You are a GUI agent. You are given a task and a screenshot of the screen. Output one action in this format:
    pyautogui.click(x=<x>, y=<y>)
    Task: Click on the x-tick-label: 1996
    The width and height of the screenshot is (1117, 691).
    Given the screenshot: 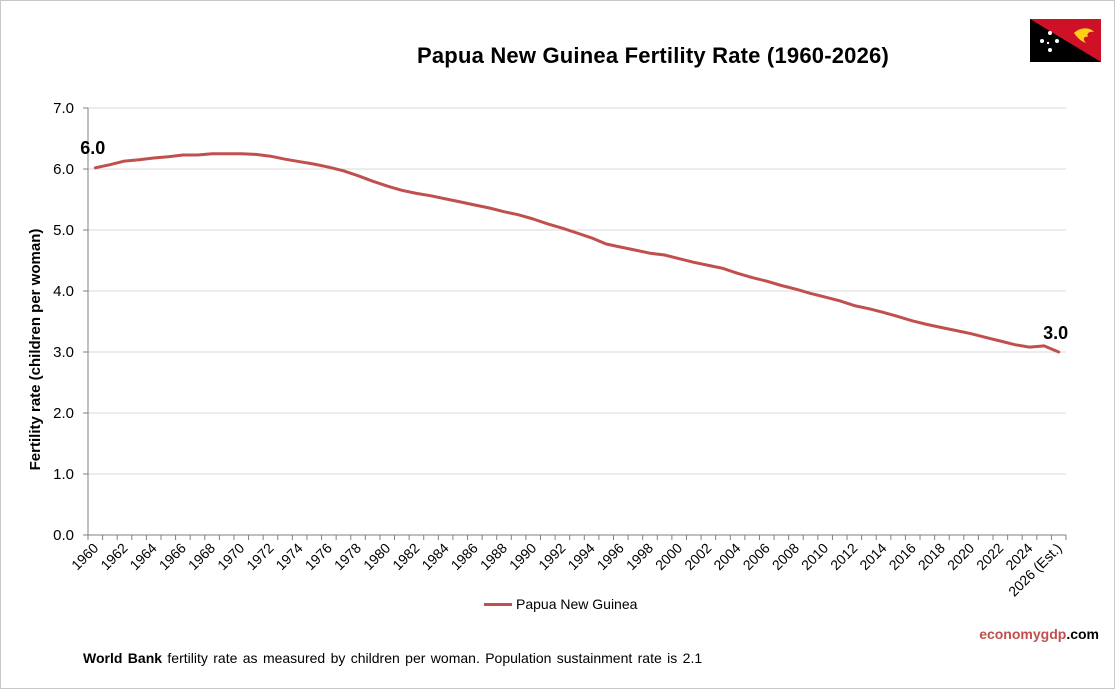 What is the action you would take?
    pyautogui.click(x=610, y=556)
    